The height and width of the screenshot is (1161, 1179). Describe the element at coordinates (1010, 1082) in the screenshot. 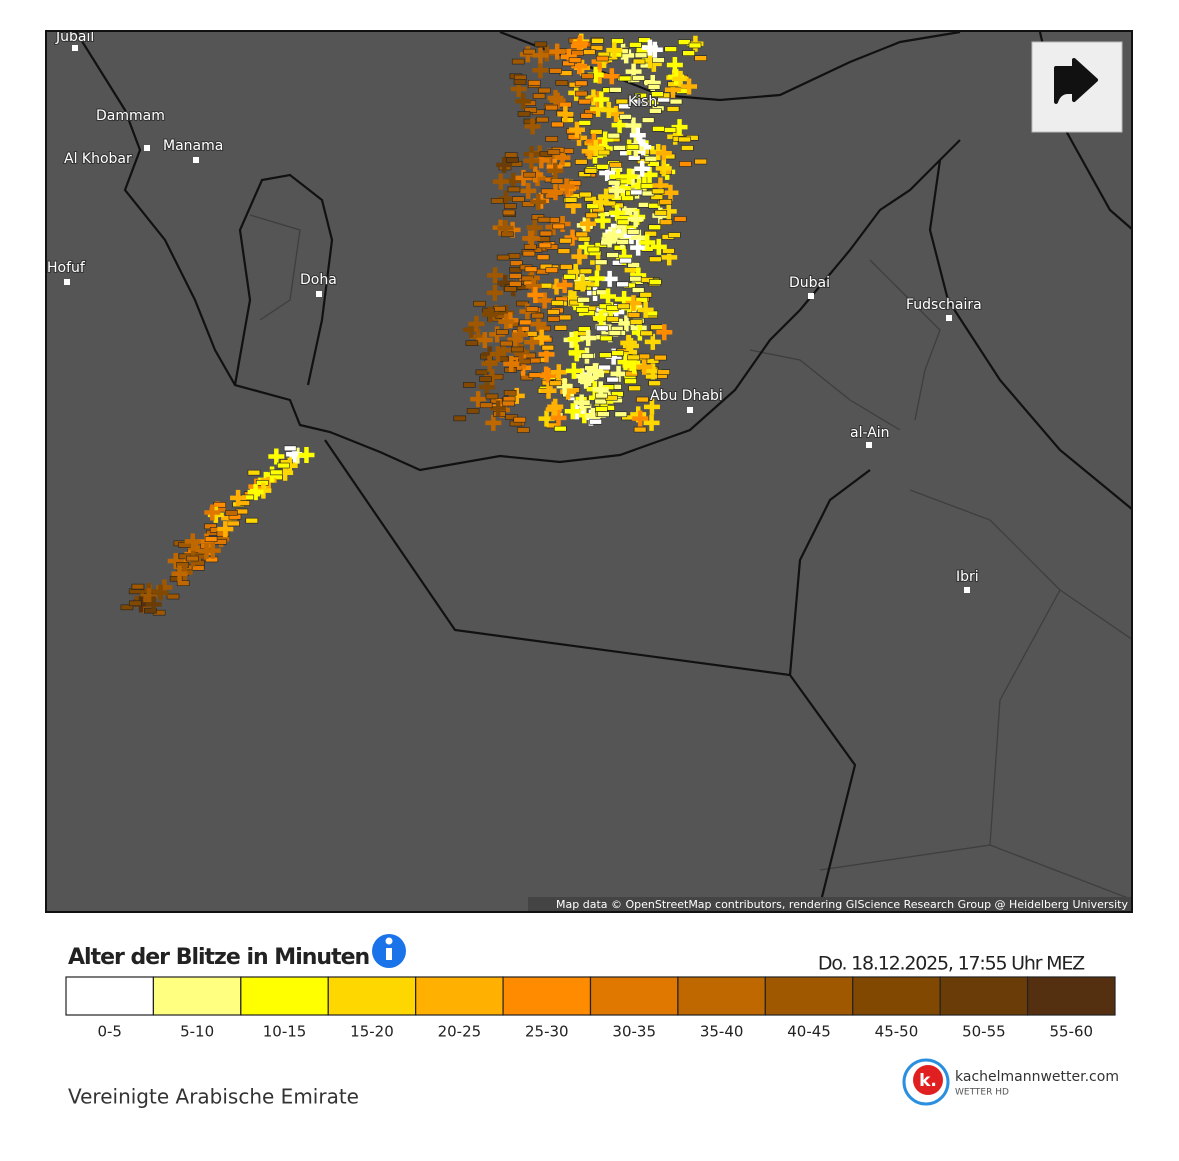

I see `brand-logo: k. kachelmannwetter.com WETTER HD` at that location.